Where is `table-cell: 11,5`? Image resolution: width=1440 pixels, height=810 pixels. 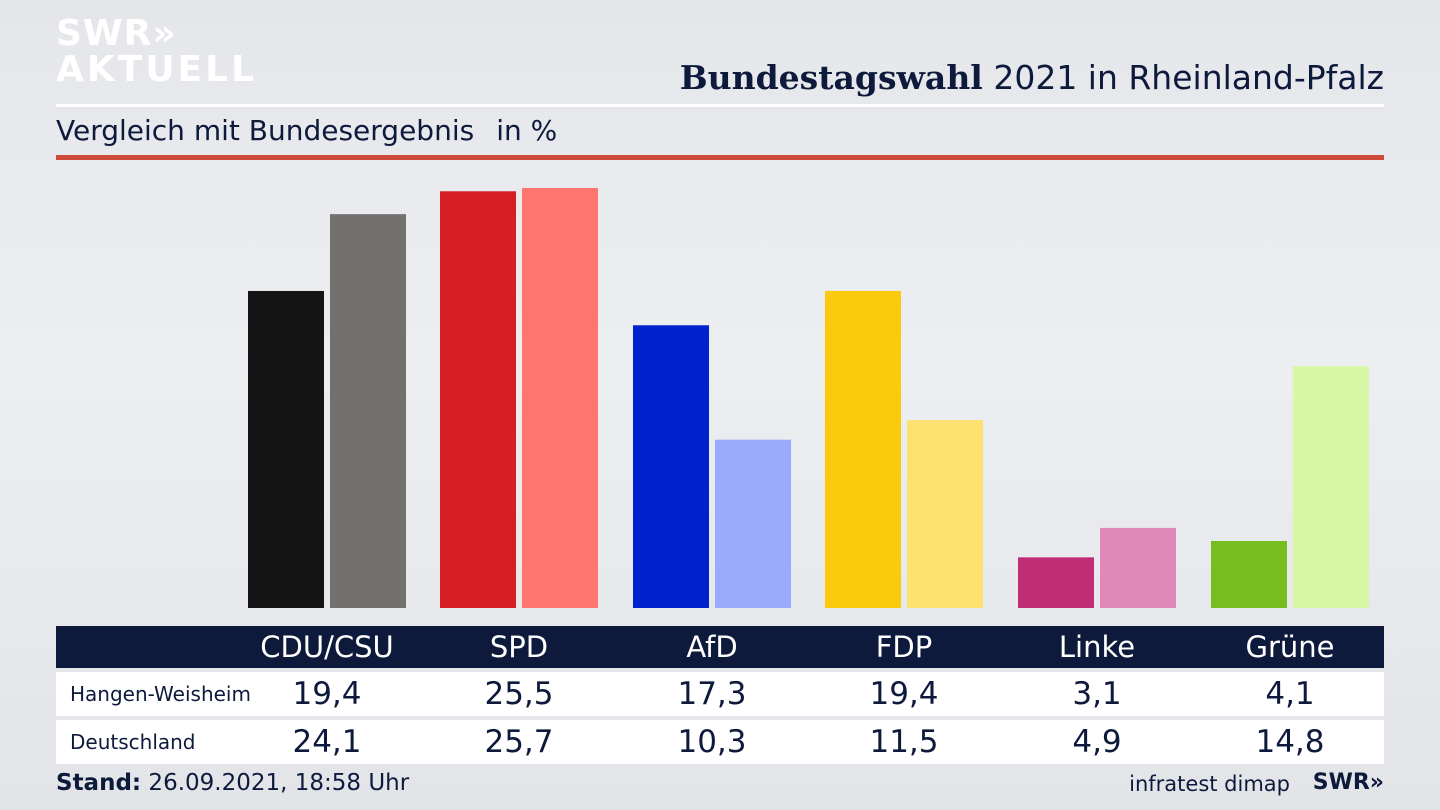
table-cell: 11,5 is located at coordinates (904, 742).